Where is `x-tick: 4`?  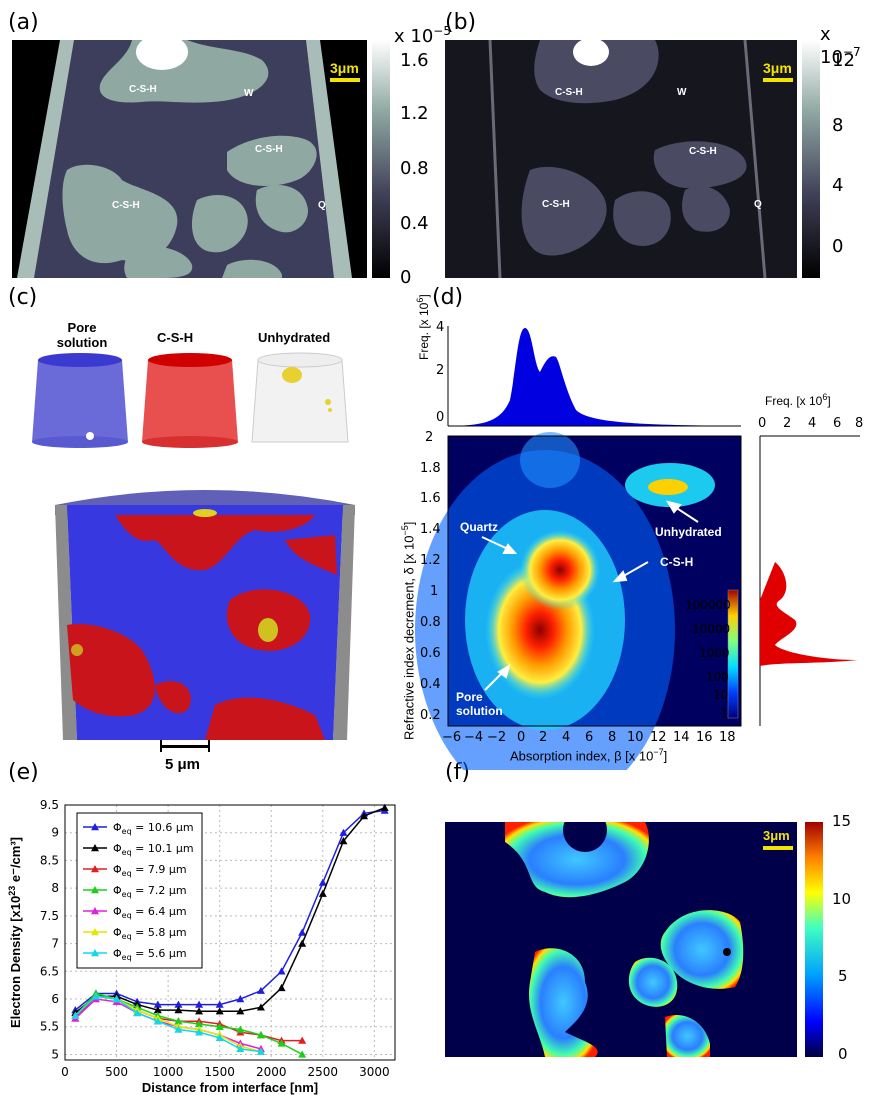
x-tick: 4 is located at coordinates (812, 423).